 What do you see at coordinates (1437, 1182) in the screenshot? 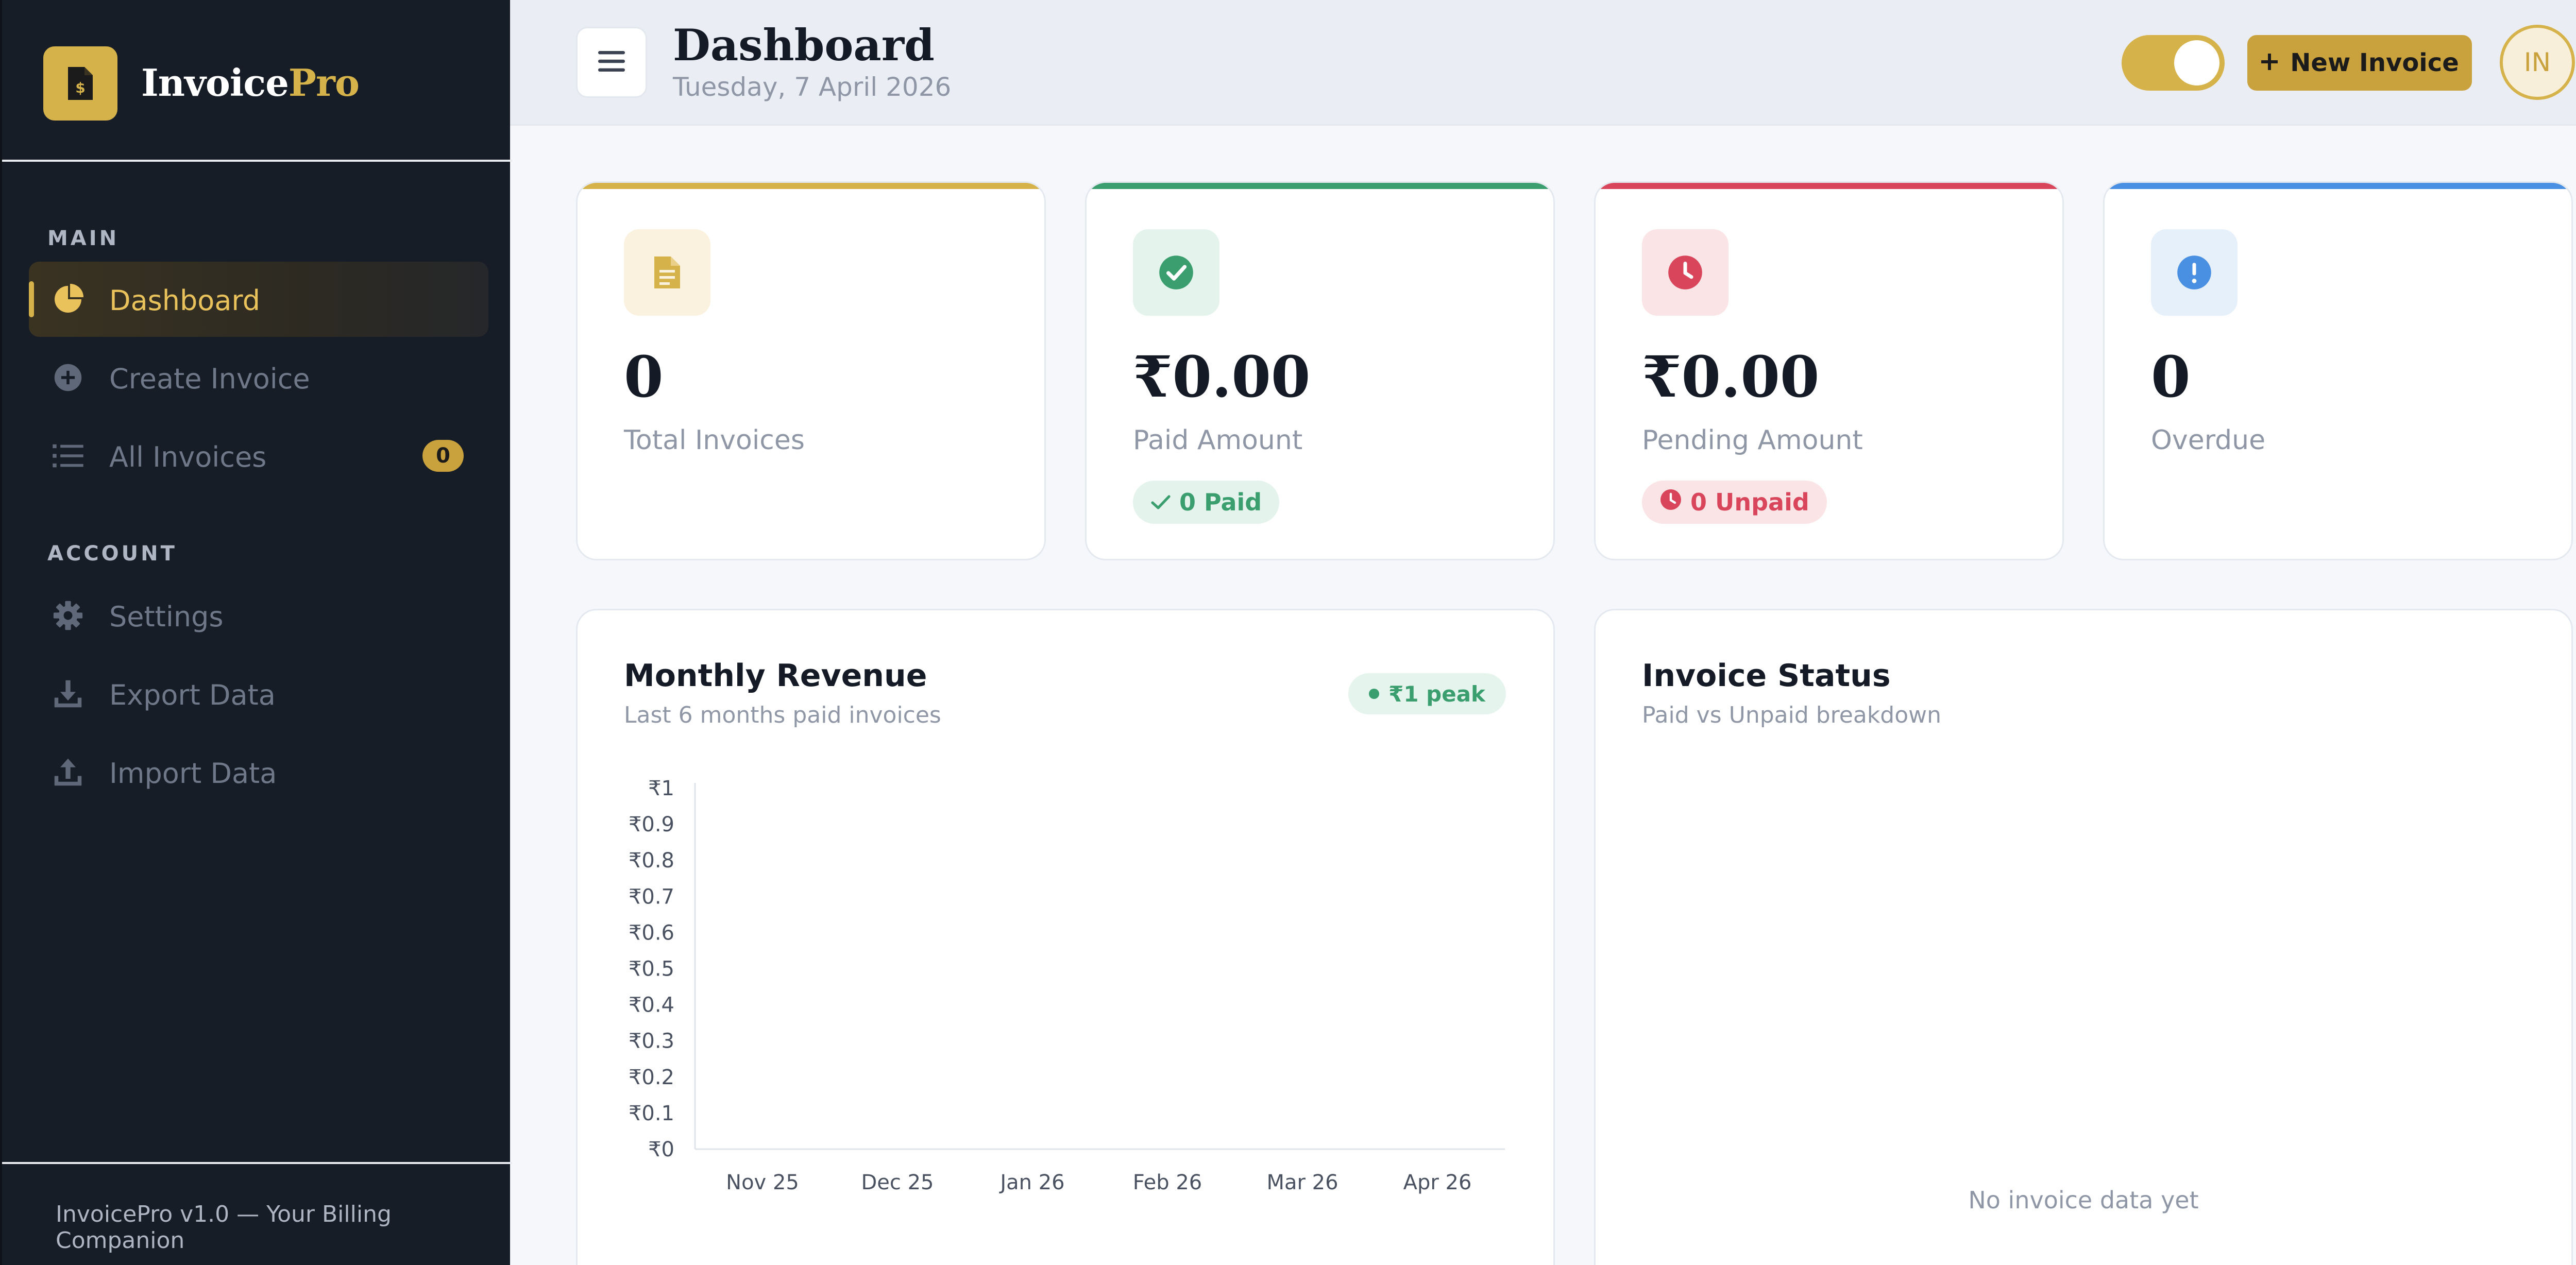
I see `x-tick-label: Apr 26` at bounding box center [1437, 1182].